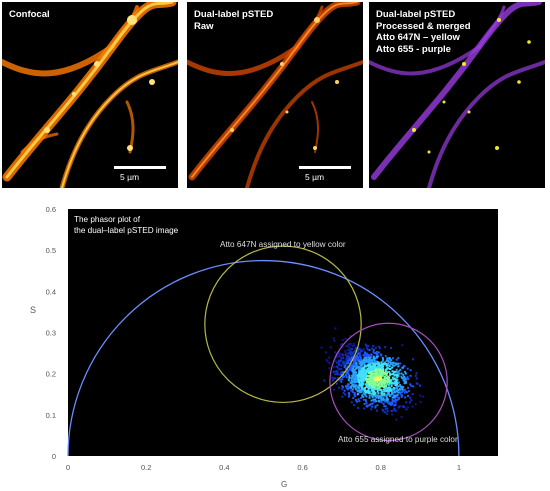 The image size is (550, 491). Describe the element at coordinates (302, 467) in the screenshot. I see `x-tick-label: 0.6` at that location.